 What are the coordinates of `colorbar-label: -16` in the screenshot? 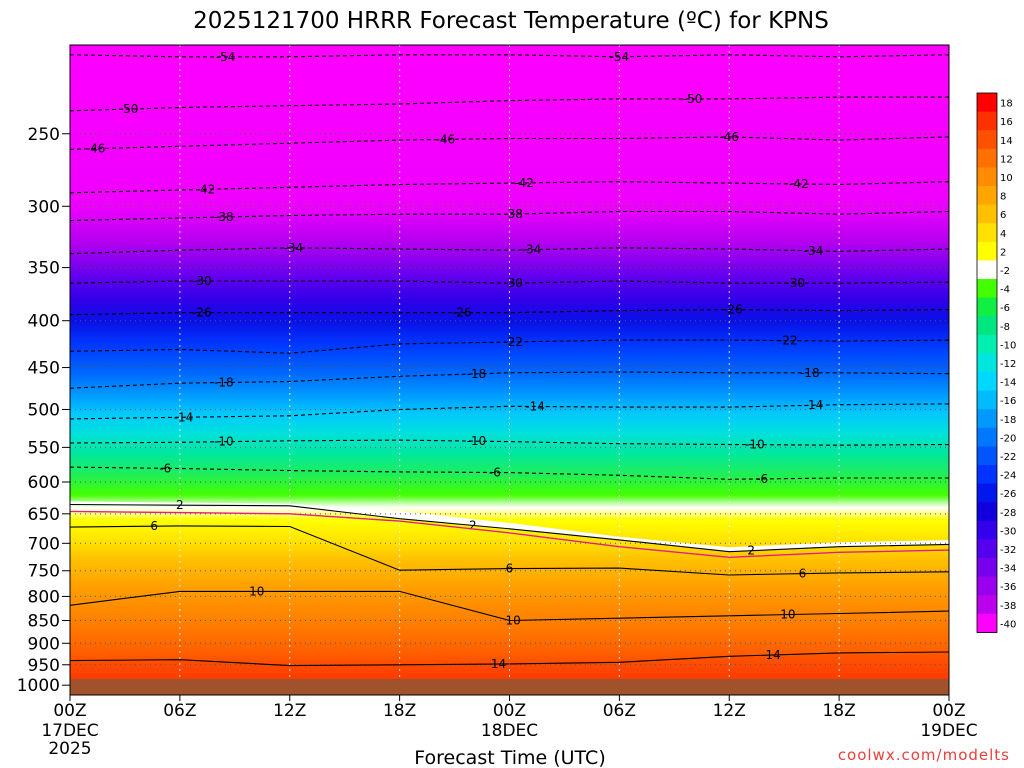 It's located at (1008, 401).